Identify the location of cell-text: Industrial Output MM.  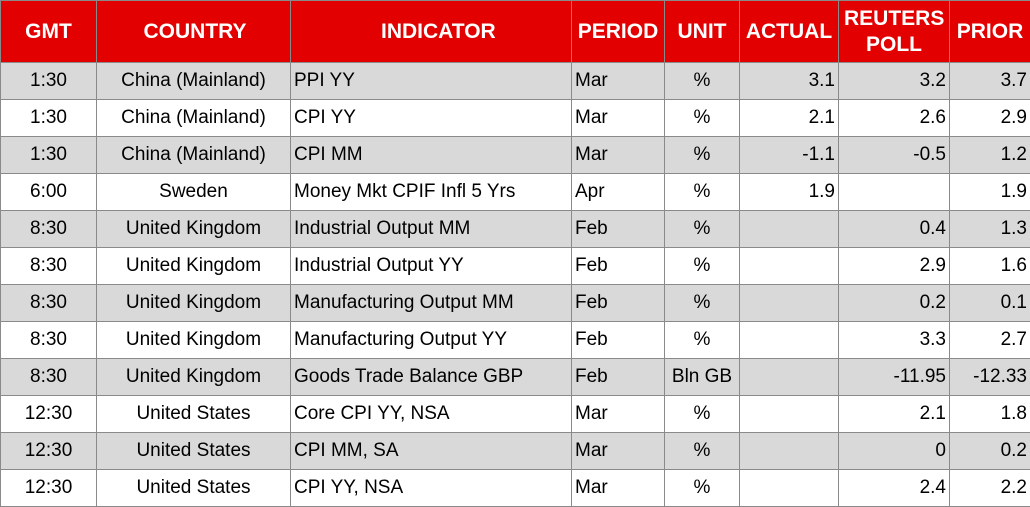
(382, 228).